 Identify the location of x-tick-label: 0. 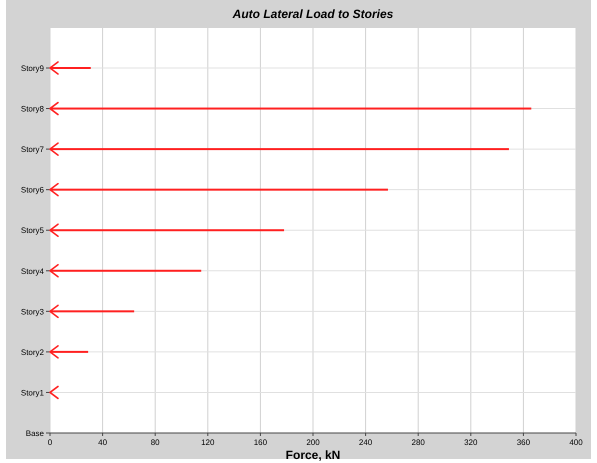
(50, 442).